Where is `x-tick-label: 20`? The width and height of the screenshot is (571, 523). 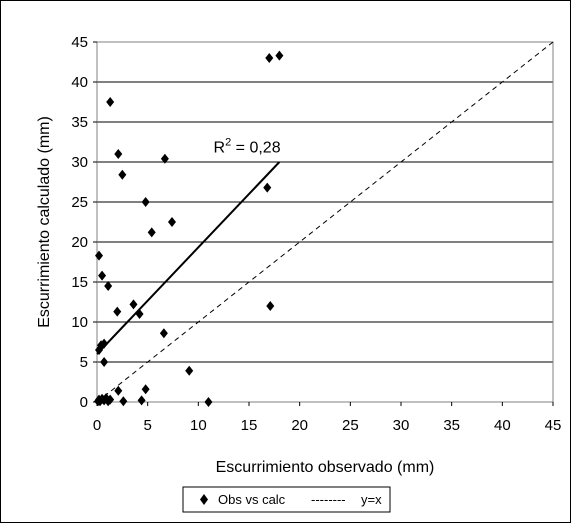 x-tick-label: 20 is located at coordinates (299, 425).